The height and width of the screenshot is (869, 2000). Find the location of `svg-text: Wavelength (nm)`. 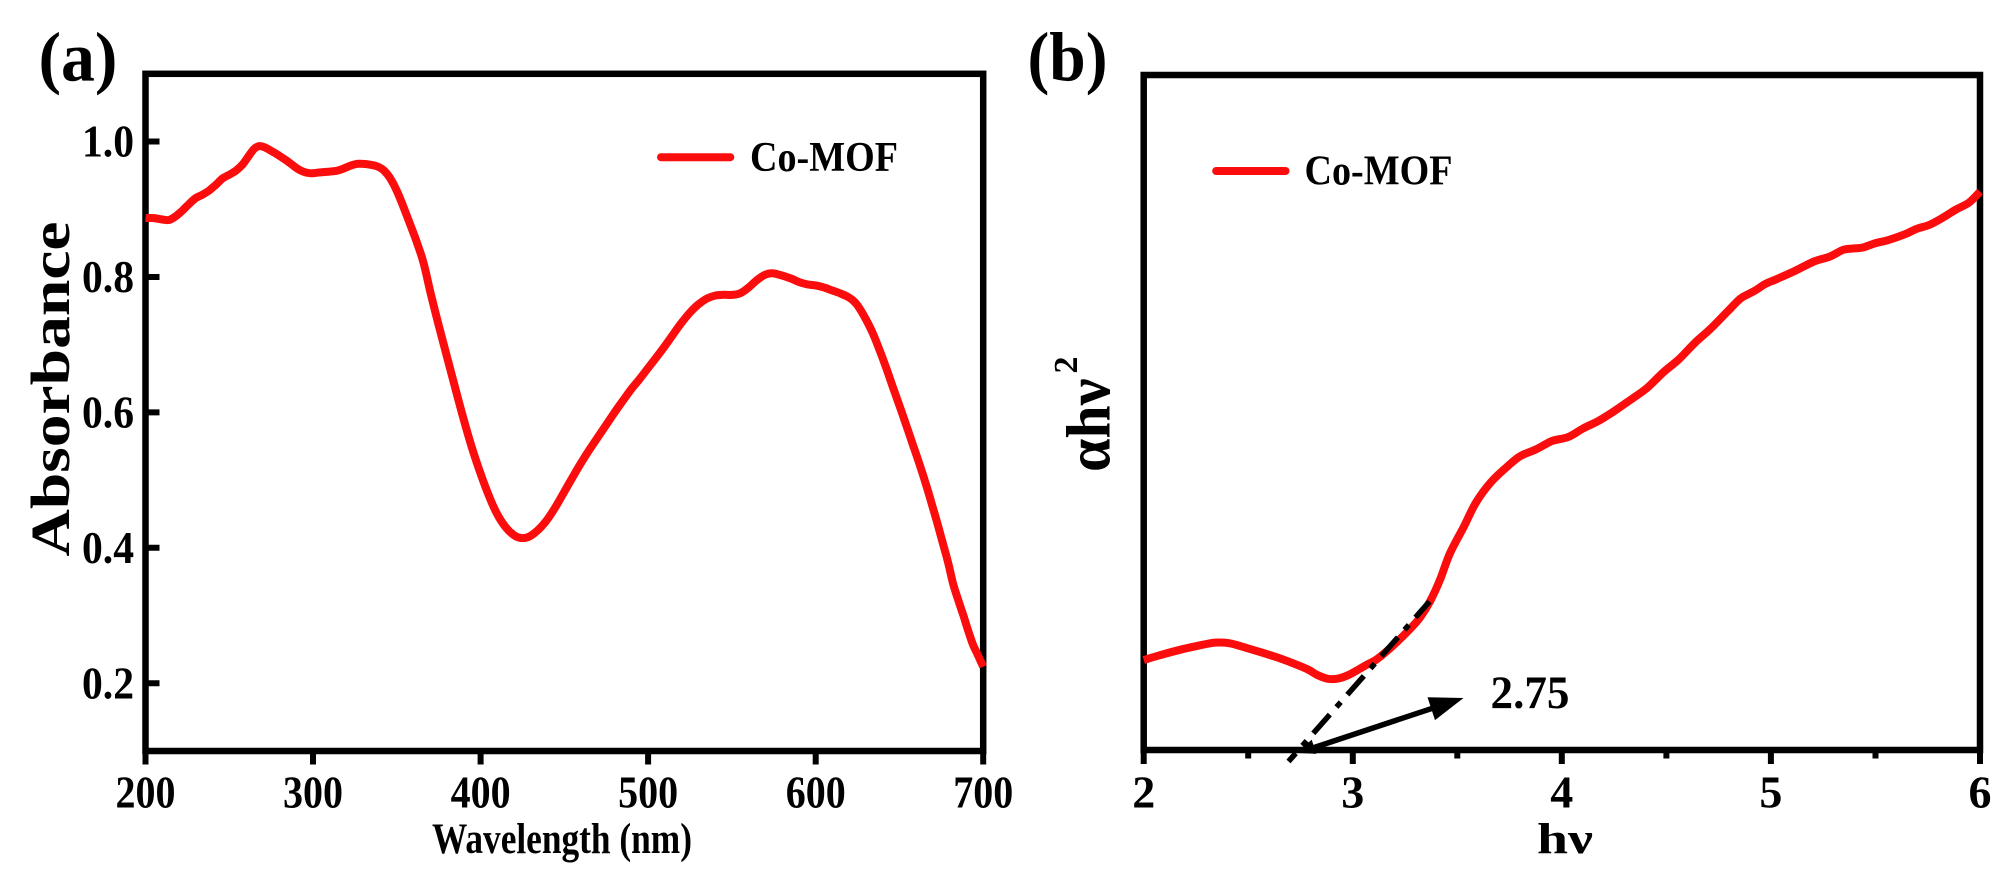

svg-text: Wavelength (nm) is located at coordinates (562, 839).